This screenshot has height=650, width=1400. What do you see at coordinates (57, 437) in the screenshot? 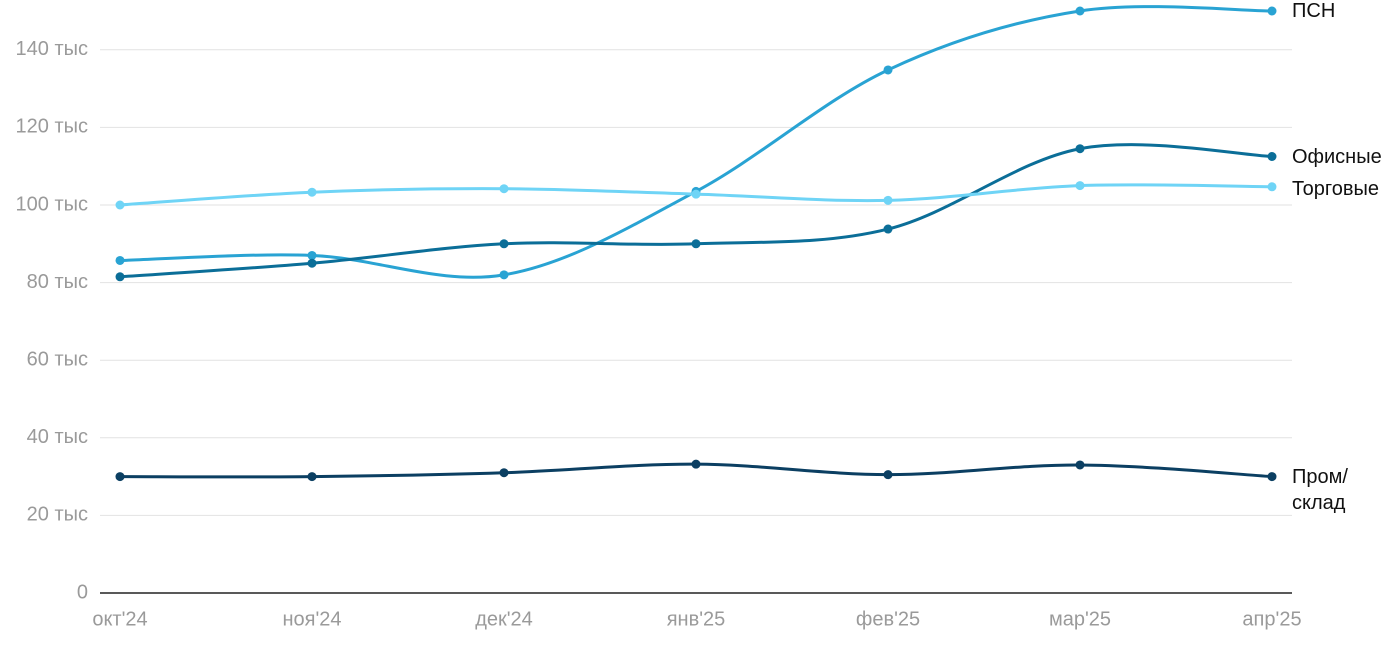
I see `y-tick-label: 40 тыс` at bounding box center [57, 437].